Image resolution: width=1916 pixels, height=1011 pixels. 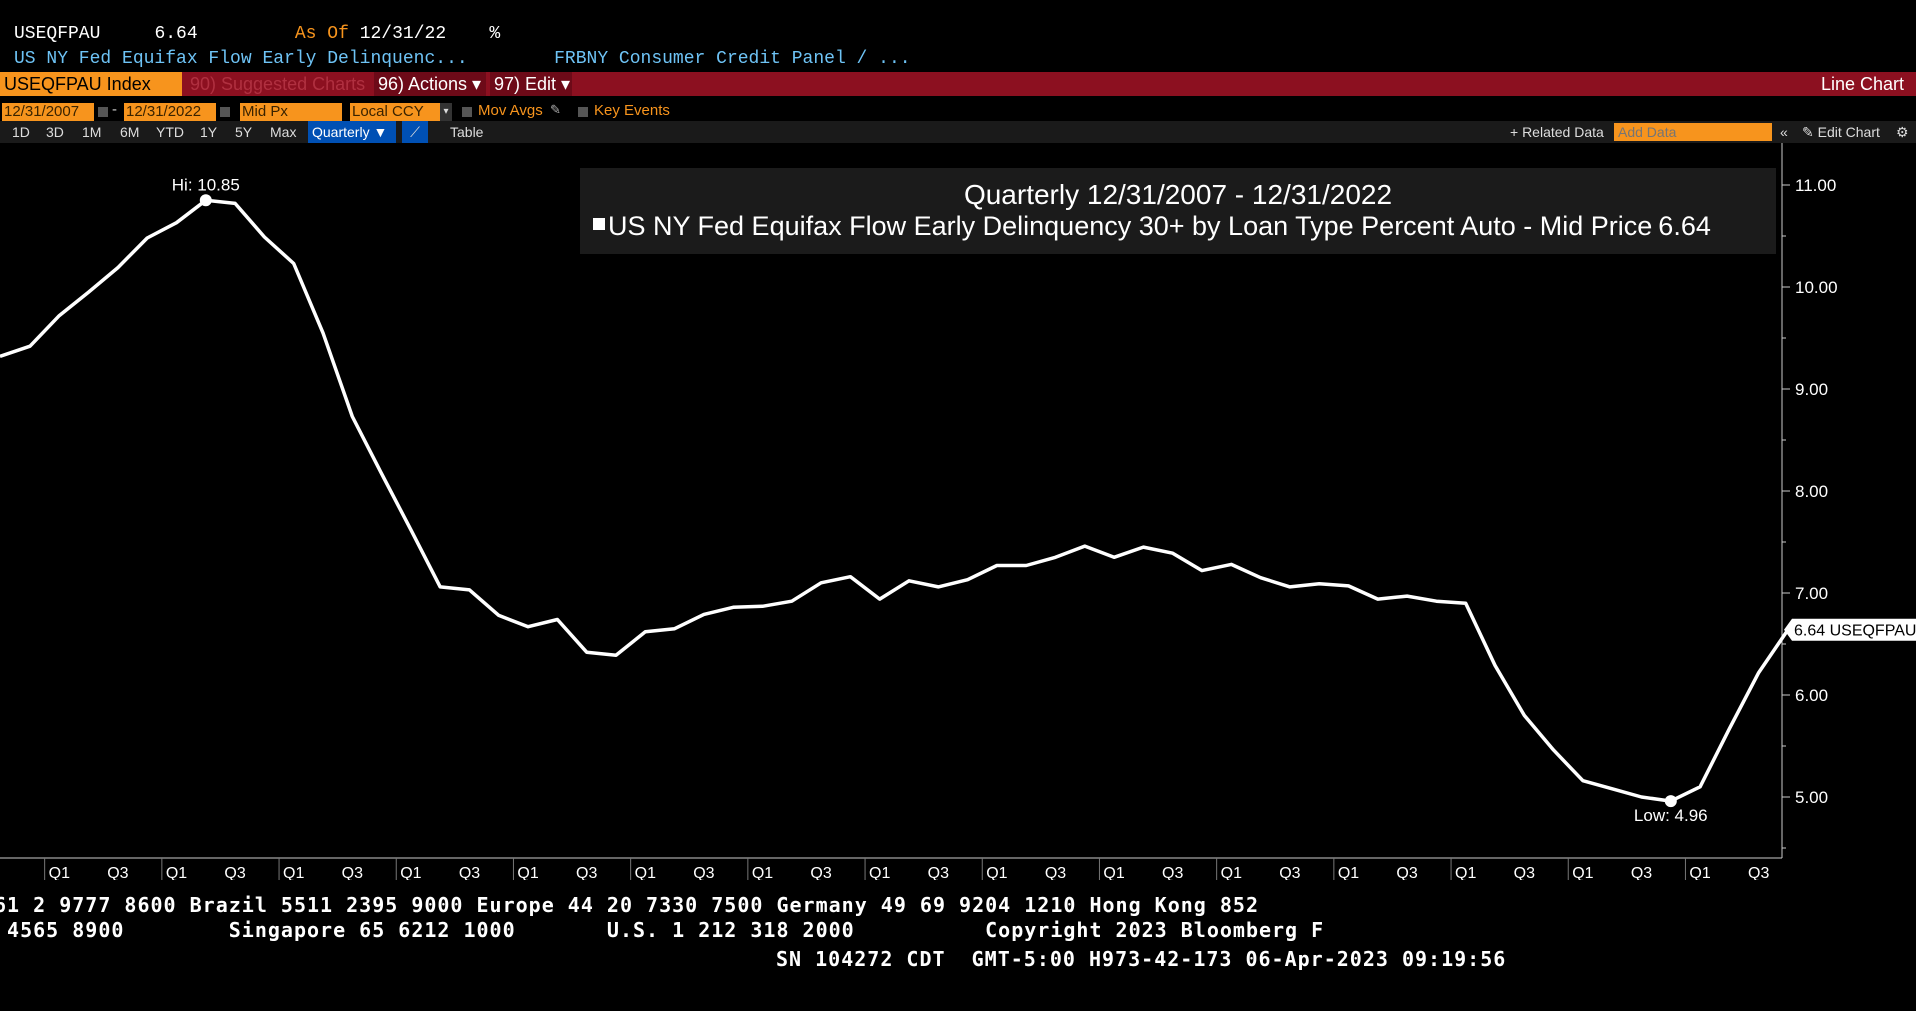 I want to click on index-field: USEQFPAU Index, so click(x=91, y=84).